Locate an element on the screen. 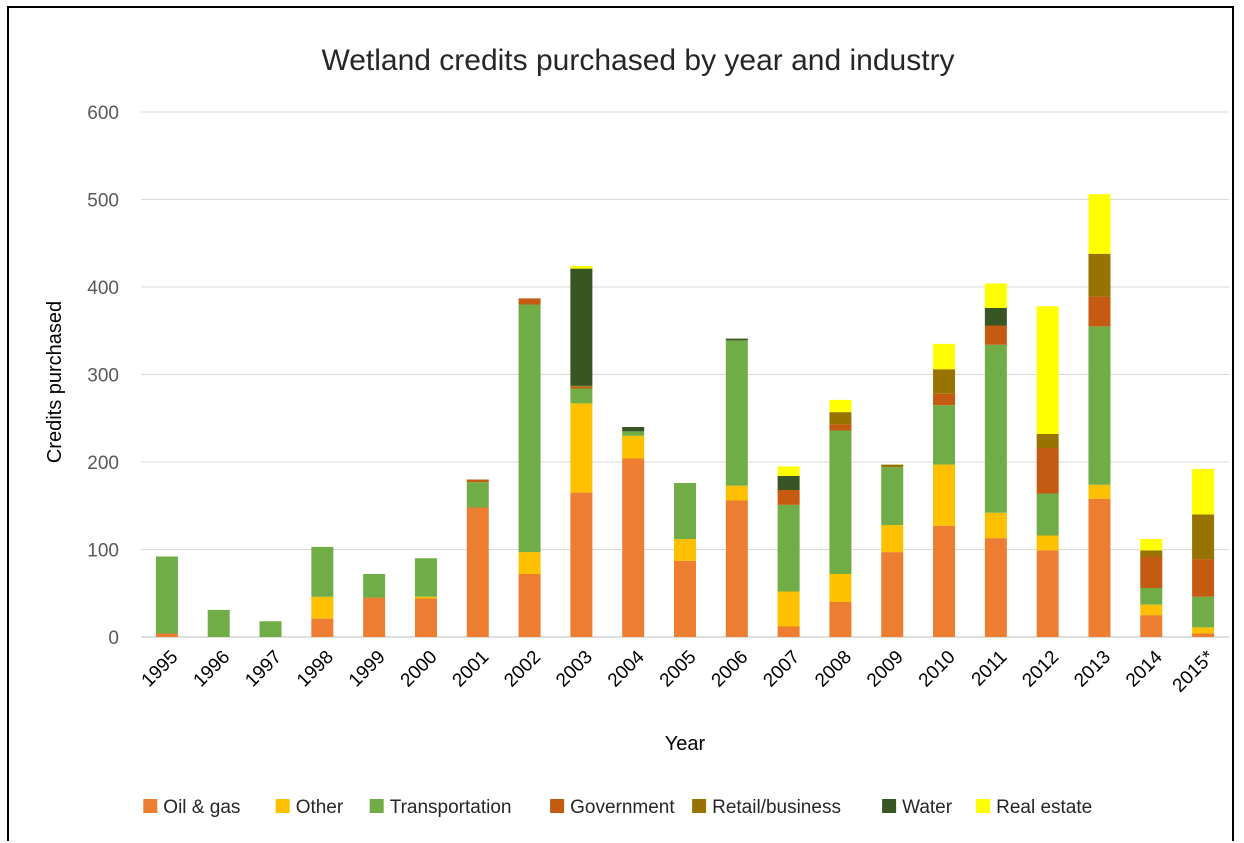 The height and width of the screenshot is (843, 1244). legend-label: Oil & gas is located at coordinates (201, 807).